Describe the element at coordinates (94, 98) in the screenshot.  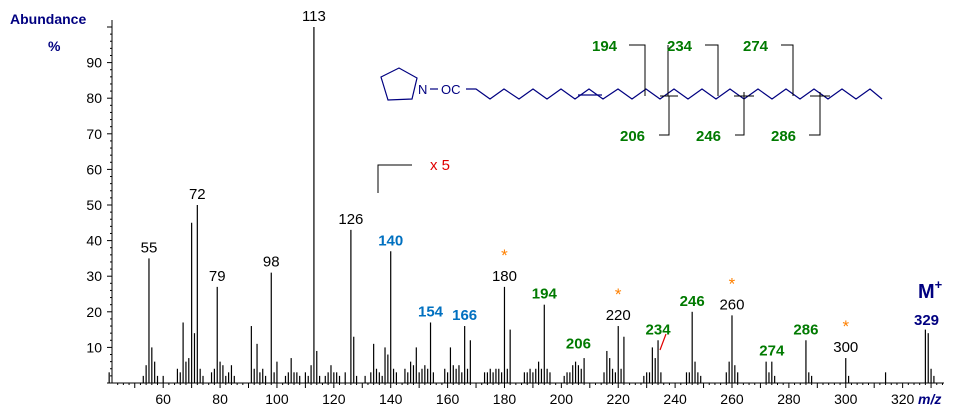
I see `y-tick-label: 80` at that location.